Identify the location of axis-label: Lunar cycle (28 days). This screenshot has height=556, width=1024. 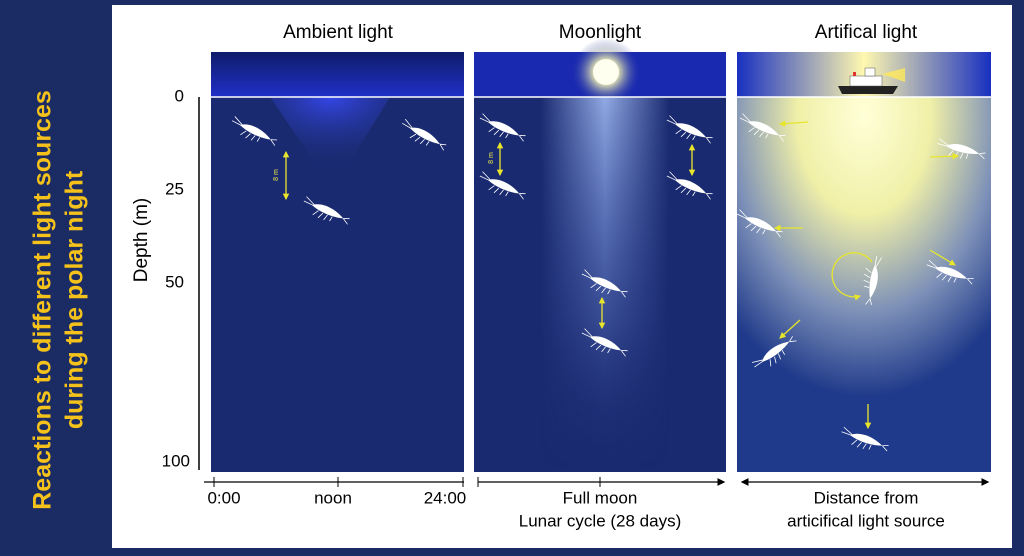
(600, 520).